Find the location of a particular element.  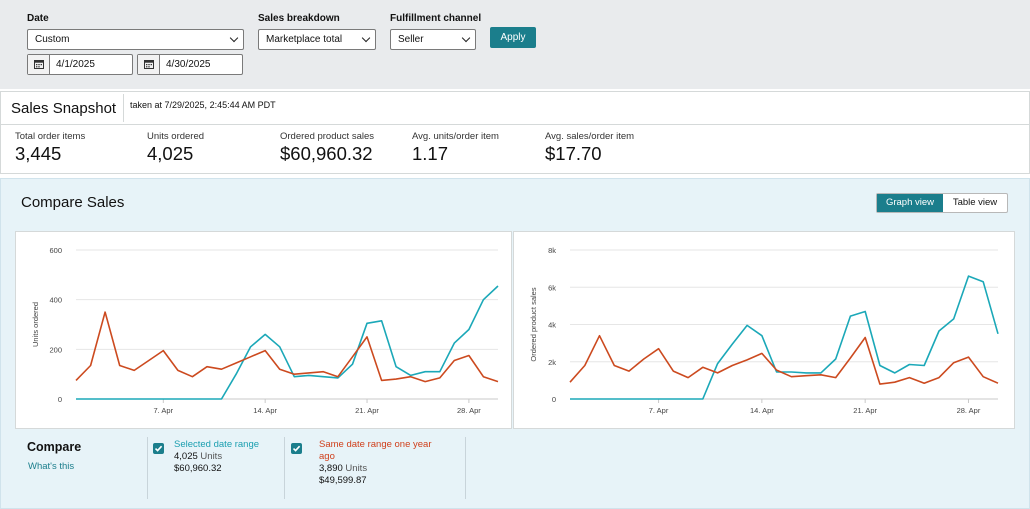

date-select-value: Custom is located at coordinates (52, 39).